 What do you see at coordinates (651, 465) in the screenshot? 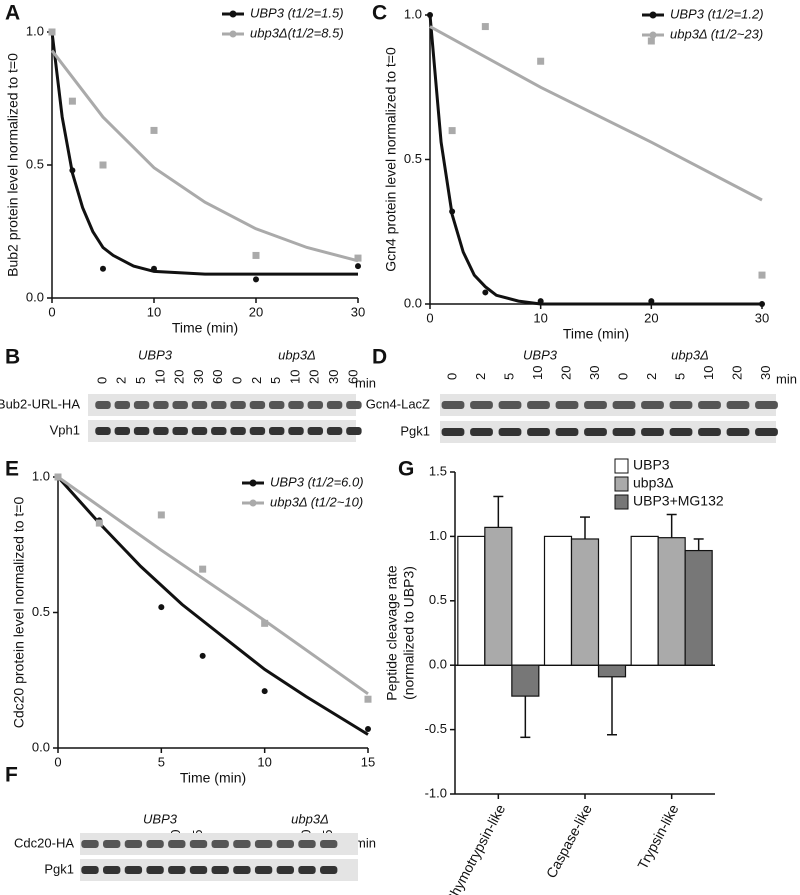
I see `legend-label: UBP3` at bounding box center [651, 465].